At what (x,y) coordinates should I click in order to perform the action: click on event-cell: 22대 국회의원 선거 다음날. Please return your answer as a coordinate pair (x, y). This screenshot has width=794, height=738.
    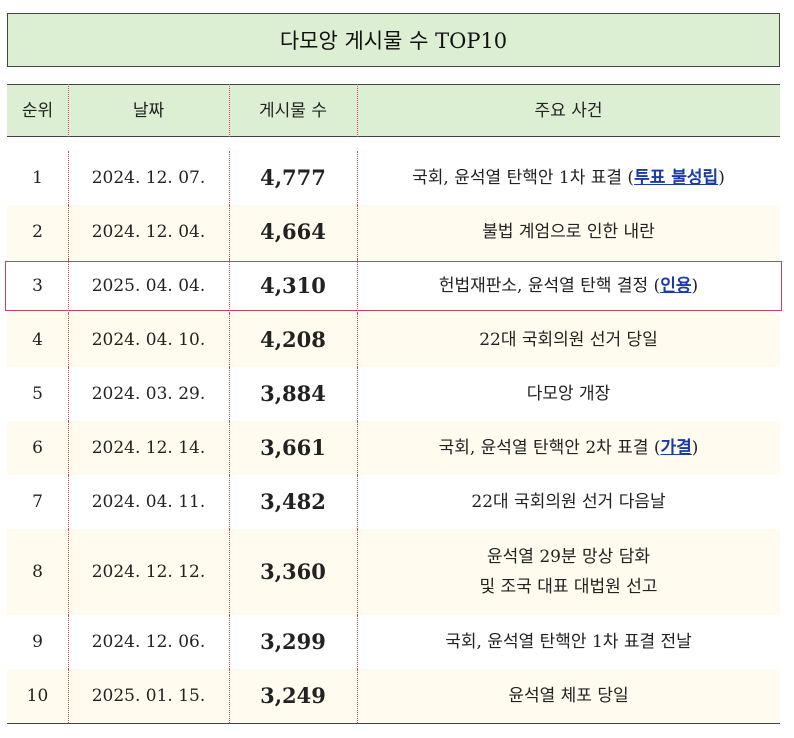
    Looking at the image, I should click on (568, 502).